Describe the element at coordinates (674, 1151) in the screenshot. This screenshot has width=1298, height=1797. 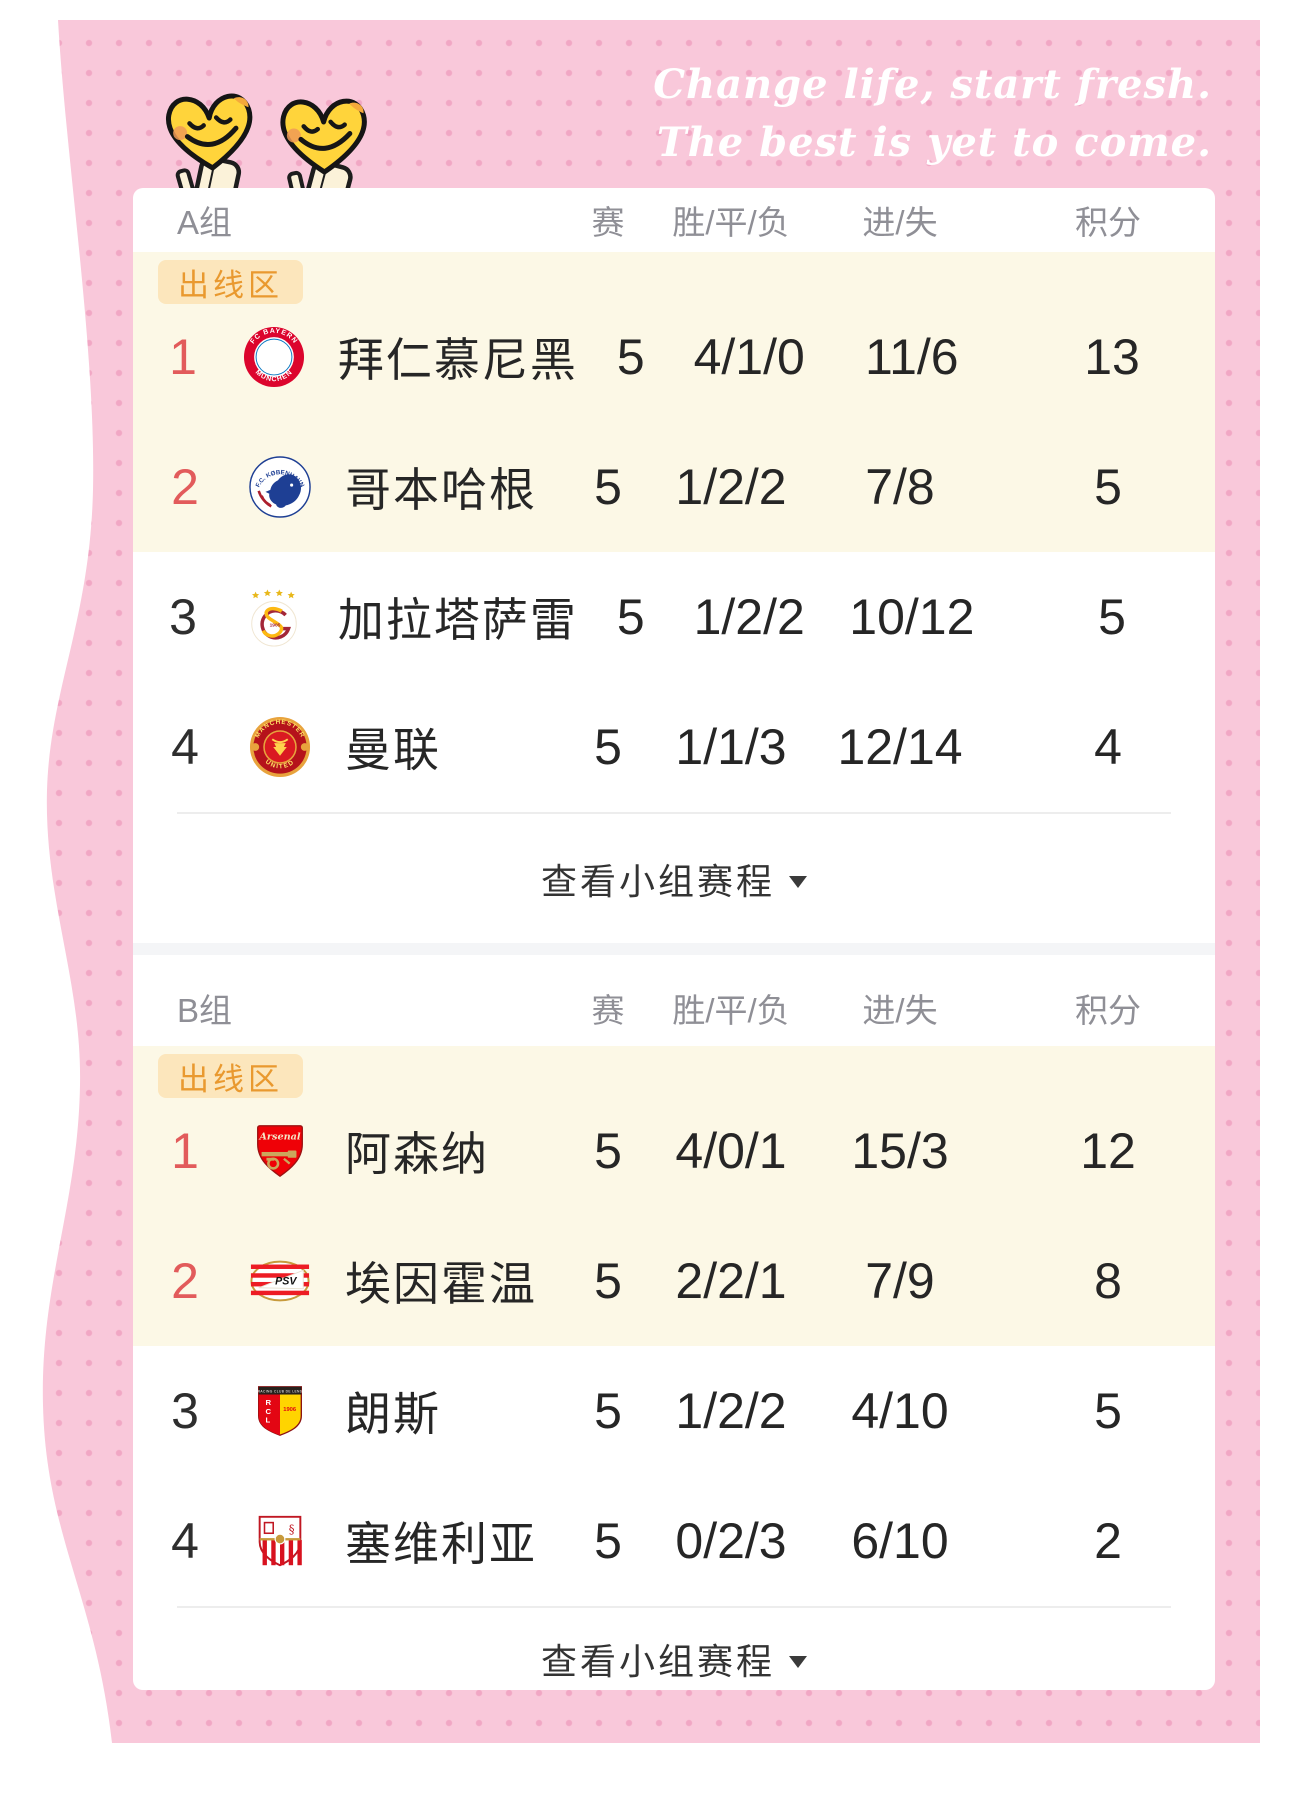
I see `team-row: 1 阿森纳 5 4/0/1 15/3 12` at that location.